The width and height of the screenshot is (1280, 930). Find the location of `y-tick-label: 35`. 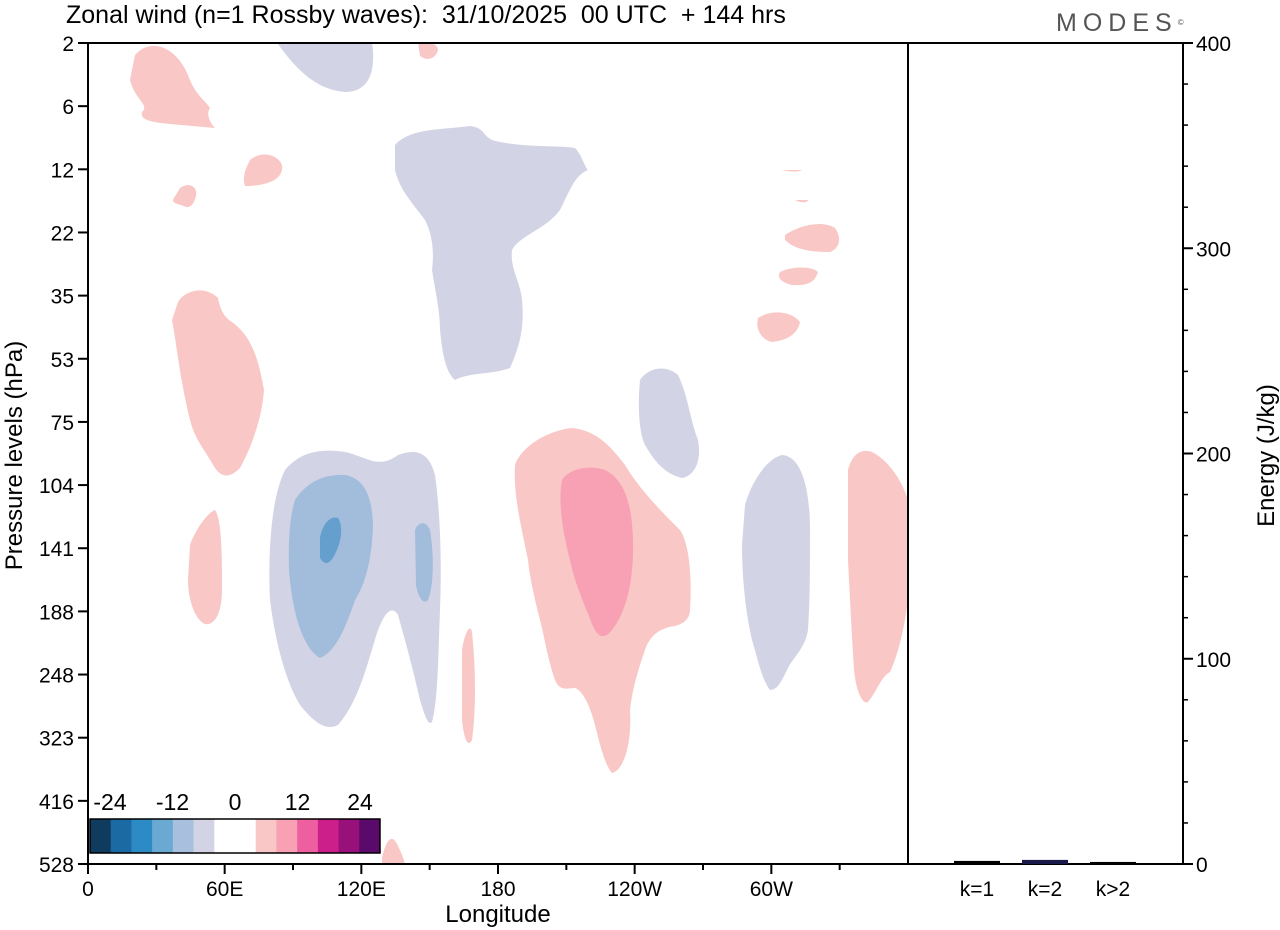

y-tick-label: 35 is located at coordinates (62, 297).